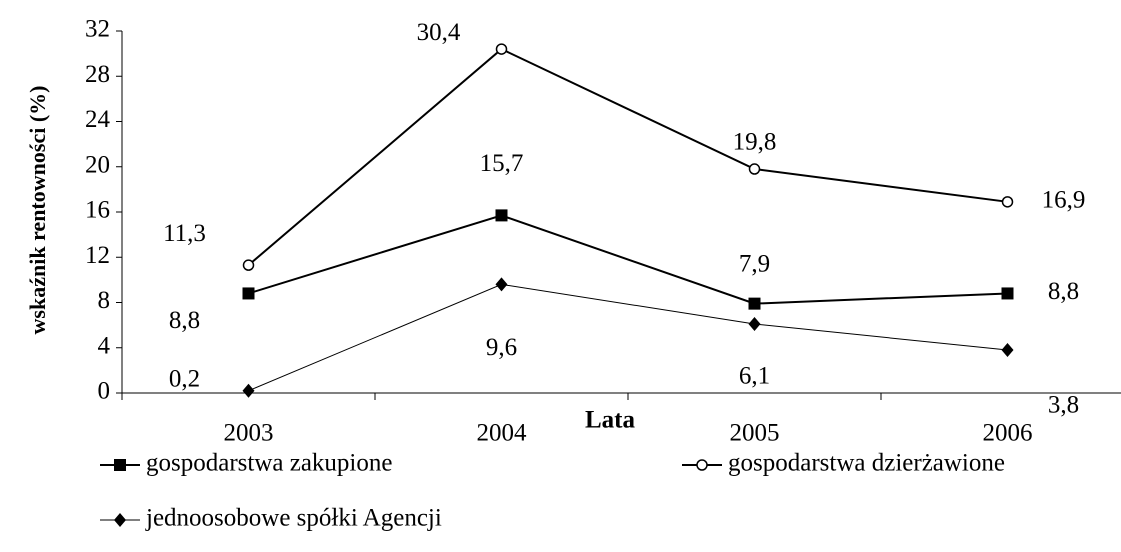 This screenshot has height=552, width=1121. I want to click on data-label: 15,7, so click(502, 163).